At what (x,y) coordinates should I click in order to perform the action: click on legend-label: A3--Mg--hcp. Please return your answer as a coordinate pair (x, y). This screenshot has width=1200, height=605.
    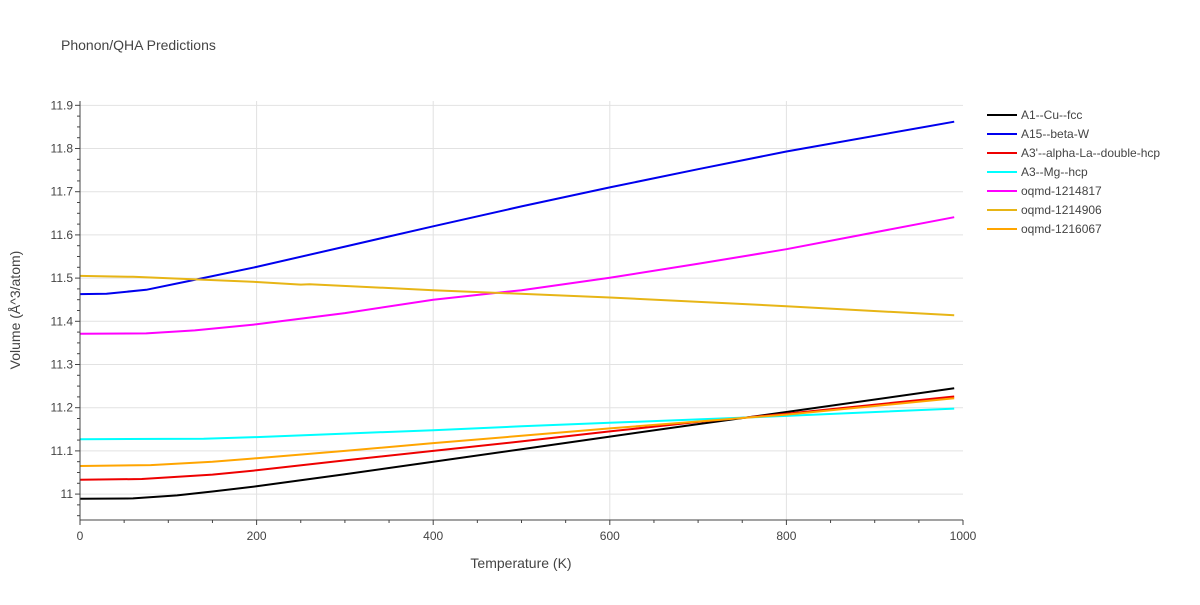
    Looking at the image, I should click on (1054, 172).